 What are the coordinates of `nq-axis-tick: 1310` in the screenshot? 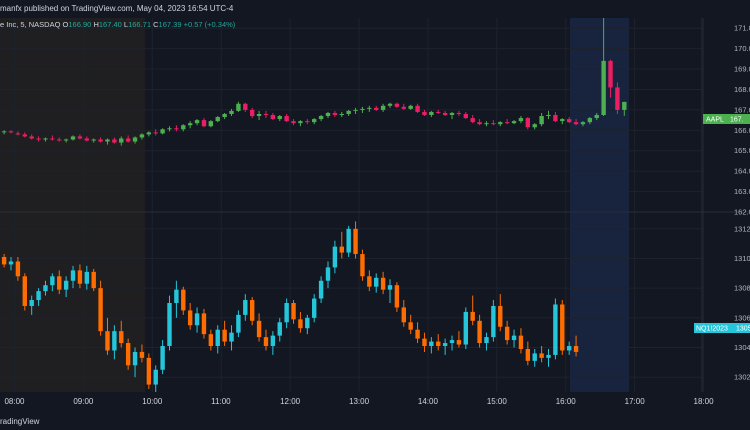 It's located at (742, 258).